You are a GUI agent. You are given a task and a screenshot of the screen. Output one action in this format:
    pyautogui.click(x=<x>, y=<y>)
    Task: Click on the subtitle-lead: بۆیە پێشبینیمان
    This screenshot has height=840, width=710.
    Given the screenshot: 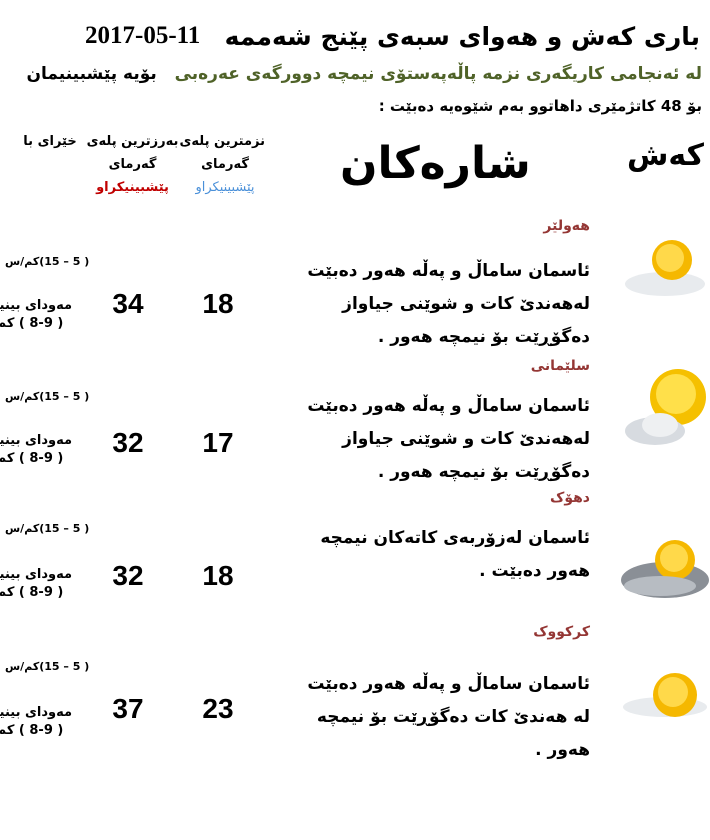 What is the action you would take?
    pyautogui.click(x=91, y=74)
    